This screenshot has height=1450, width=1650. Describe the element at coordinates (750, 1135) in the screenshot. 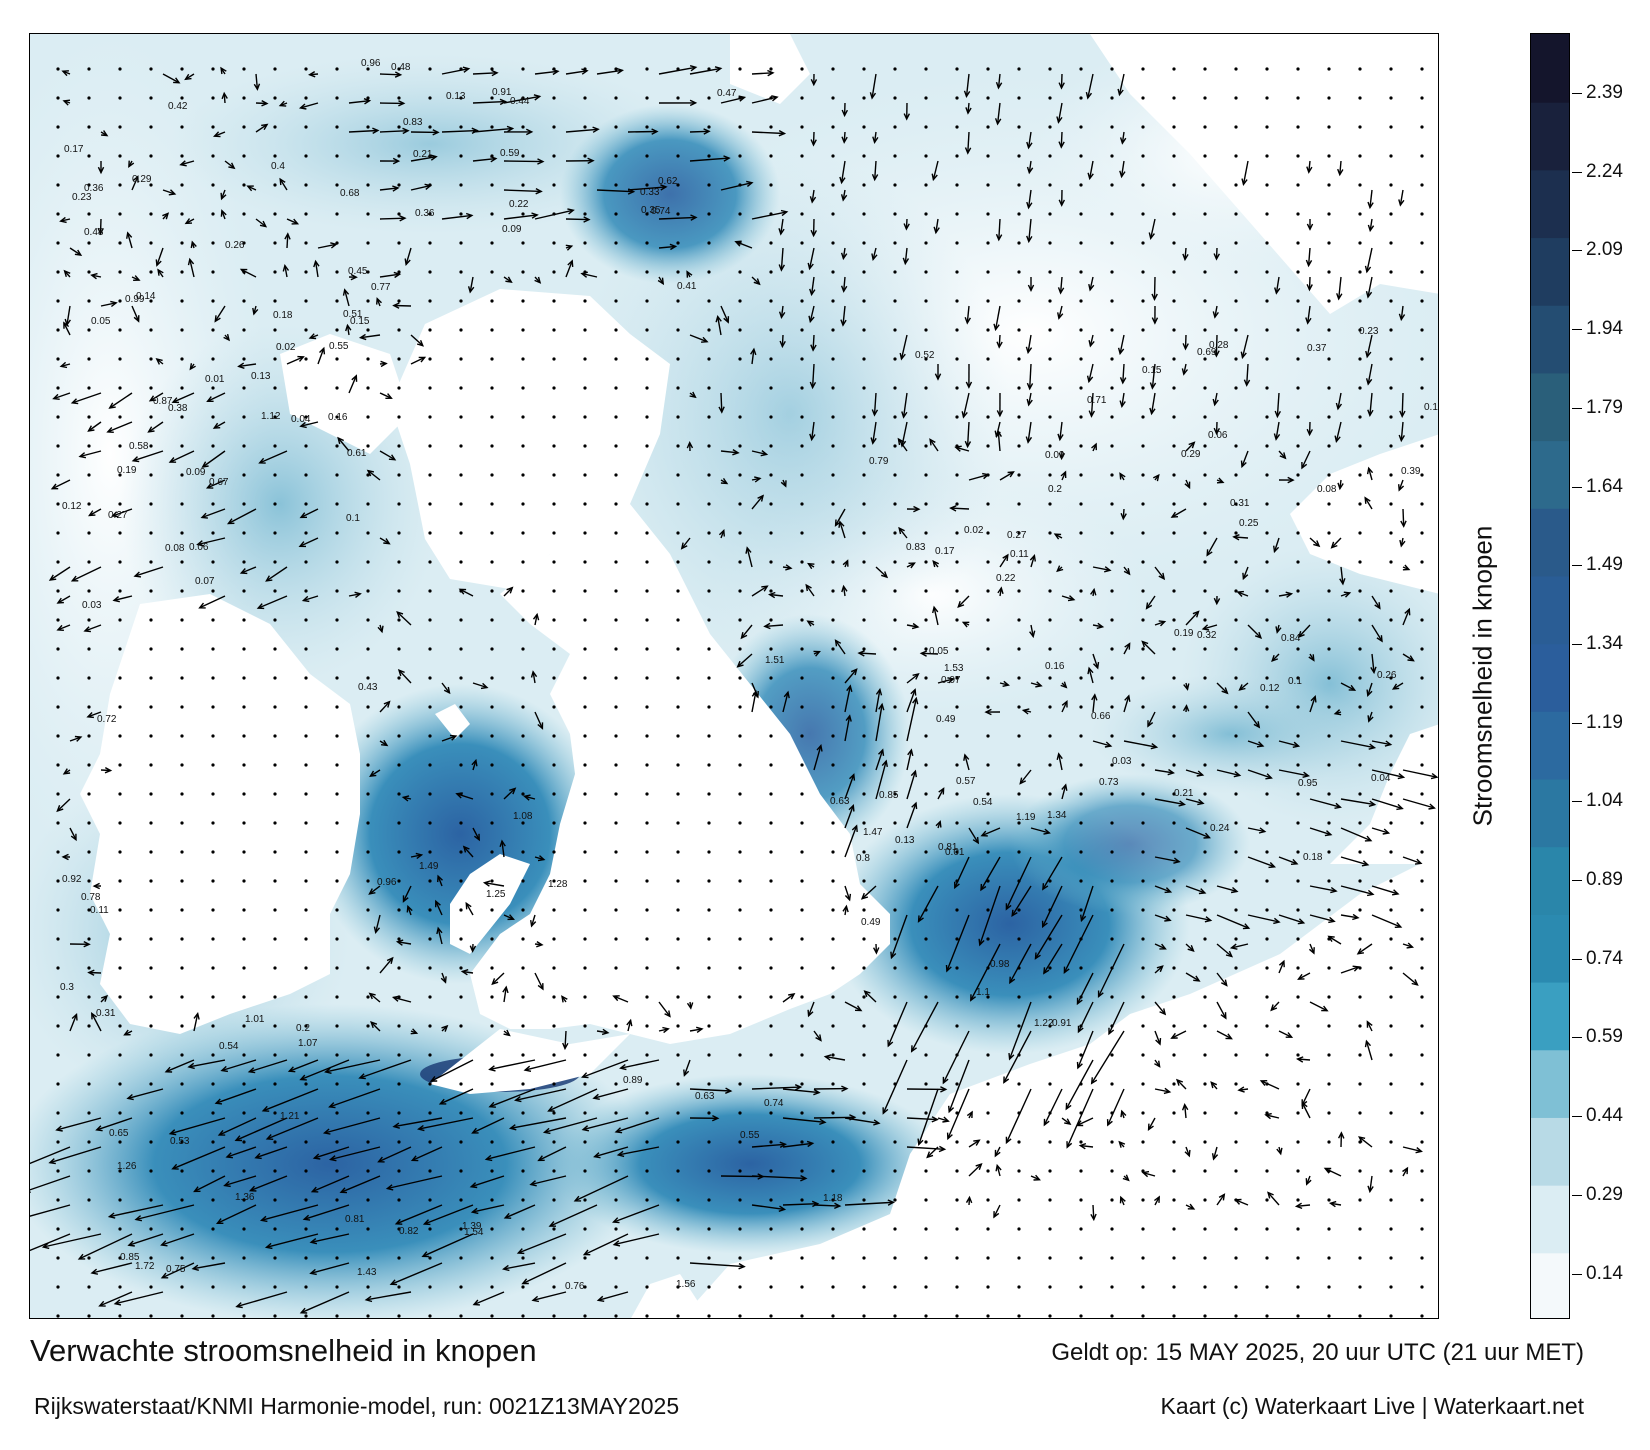

I see `speed-label: 0.55` at that location.